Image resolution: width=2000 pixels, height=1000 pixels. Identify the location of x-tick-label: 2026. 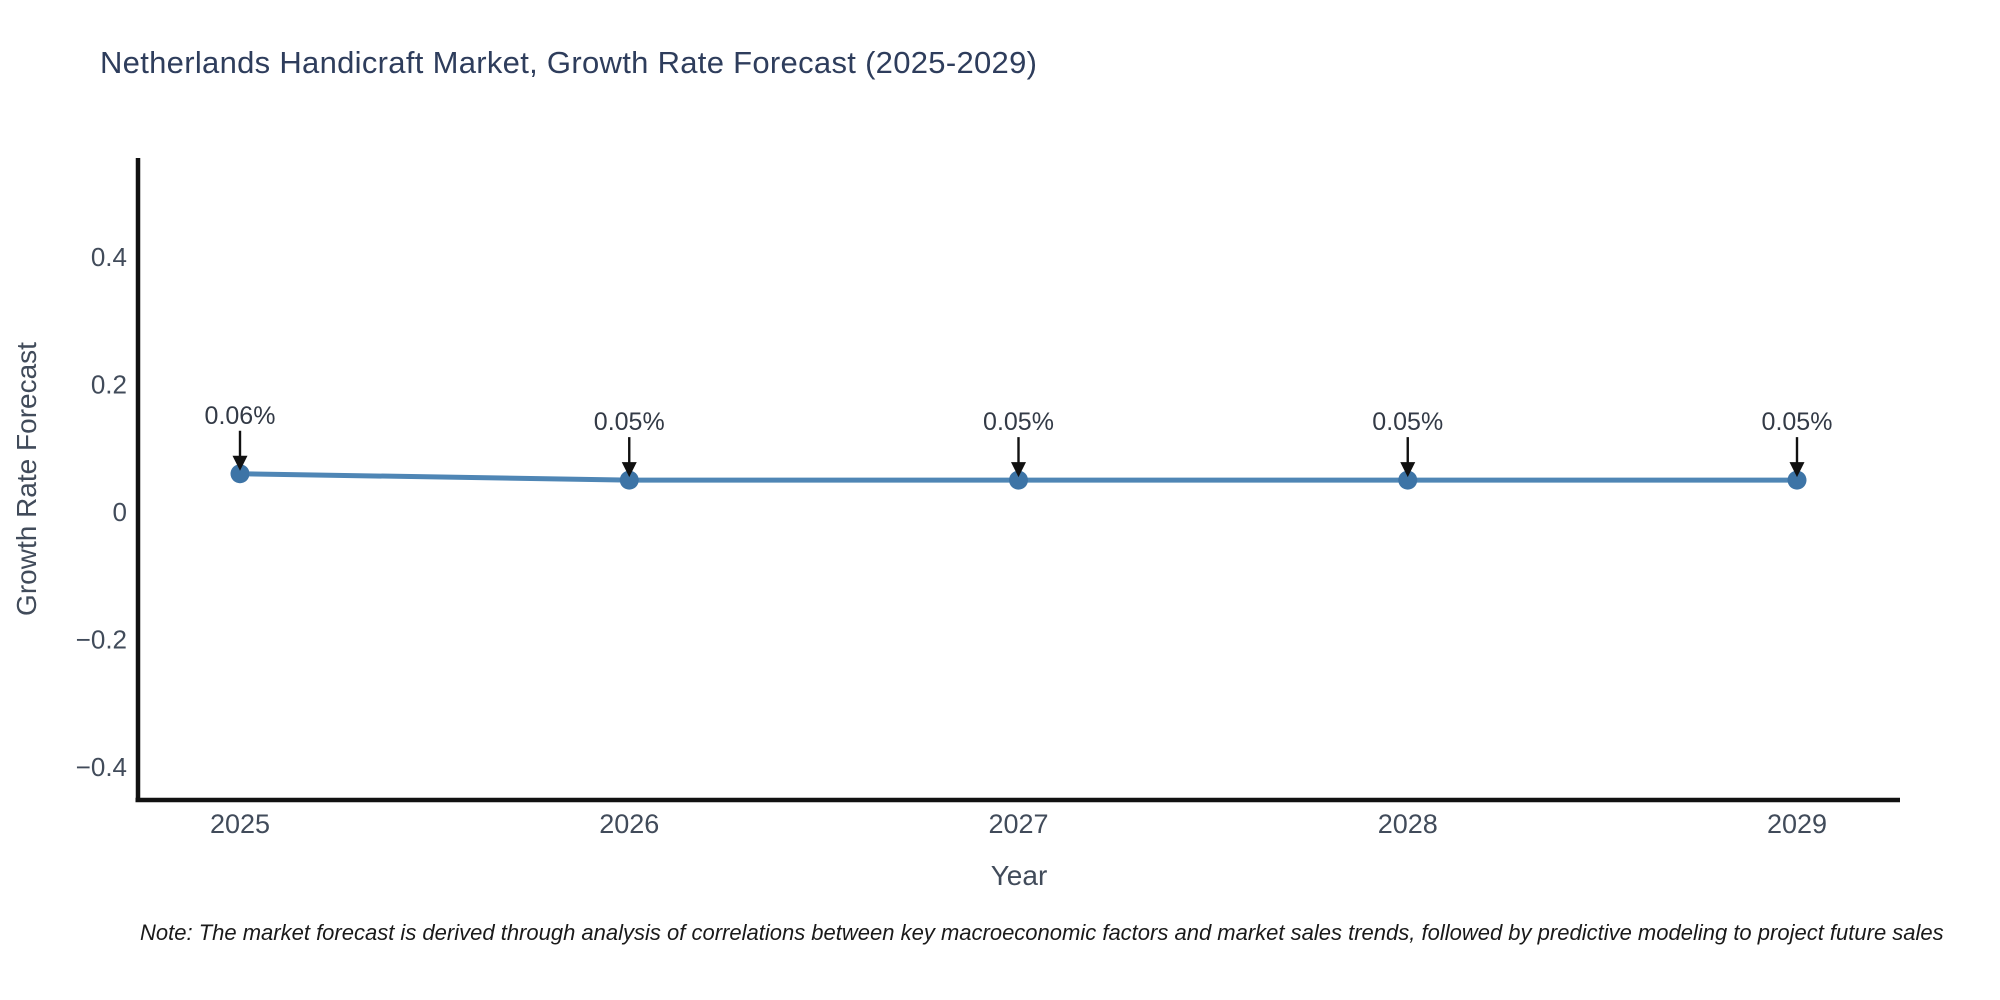
(629, 824).